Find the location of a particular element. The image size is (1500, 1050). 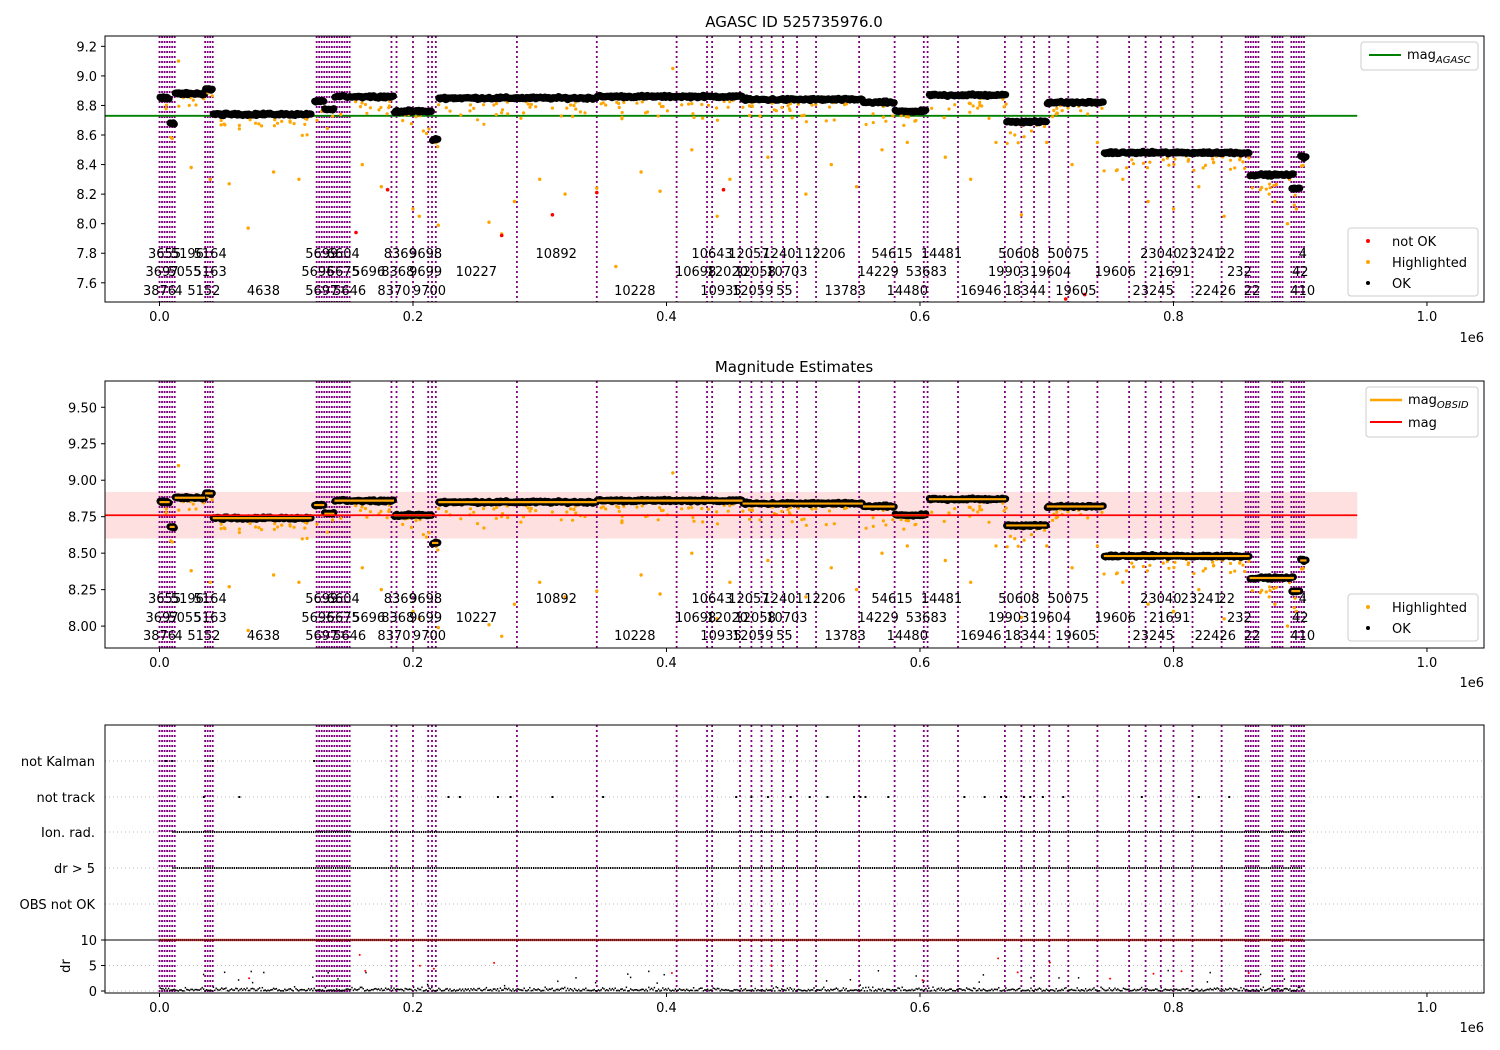

dr-high-point is located at coordinates (359, 954).